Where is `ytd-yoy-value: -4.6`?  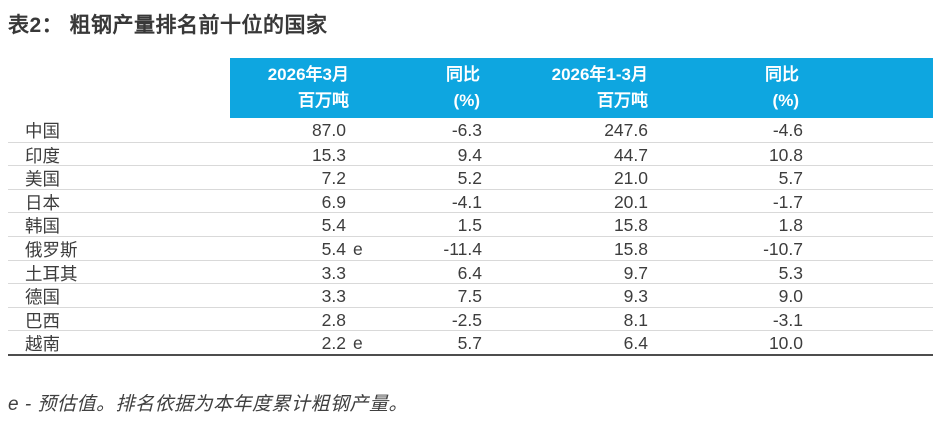
ytd-yoy-value: -4.6 is located at coordinates (787, 130).